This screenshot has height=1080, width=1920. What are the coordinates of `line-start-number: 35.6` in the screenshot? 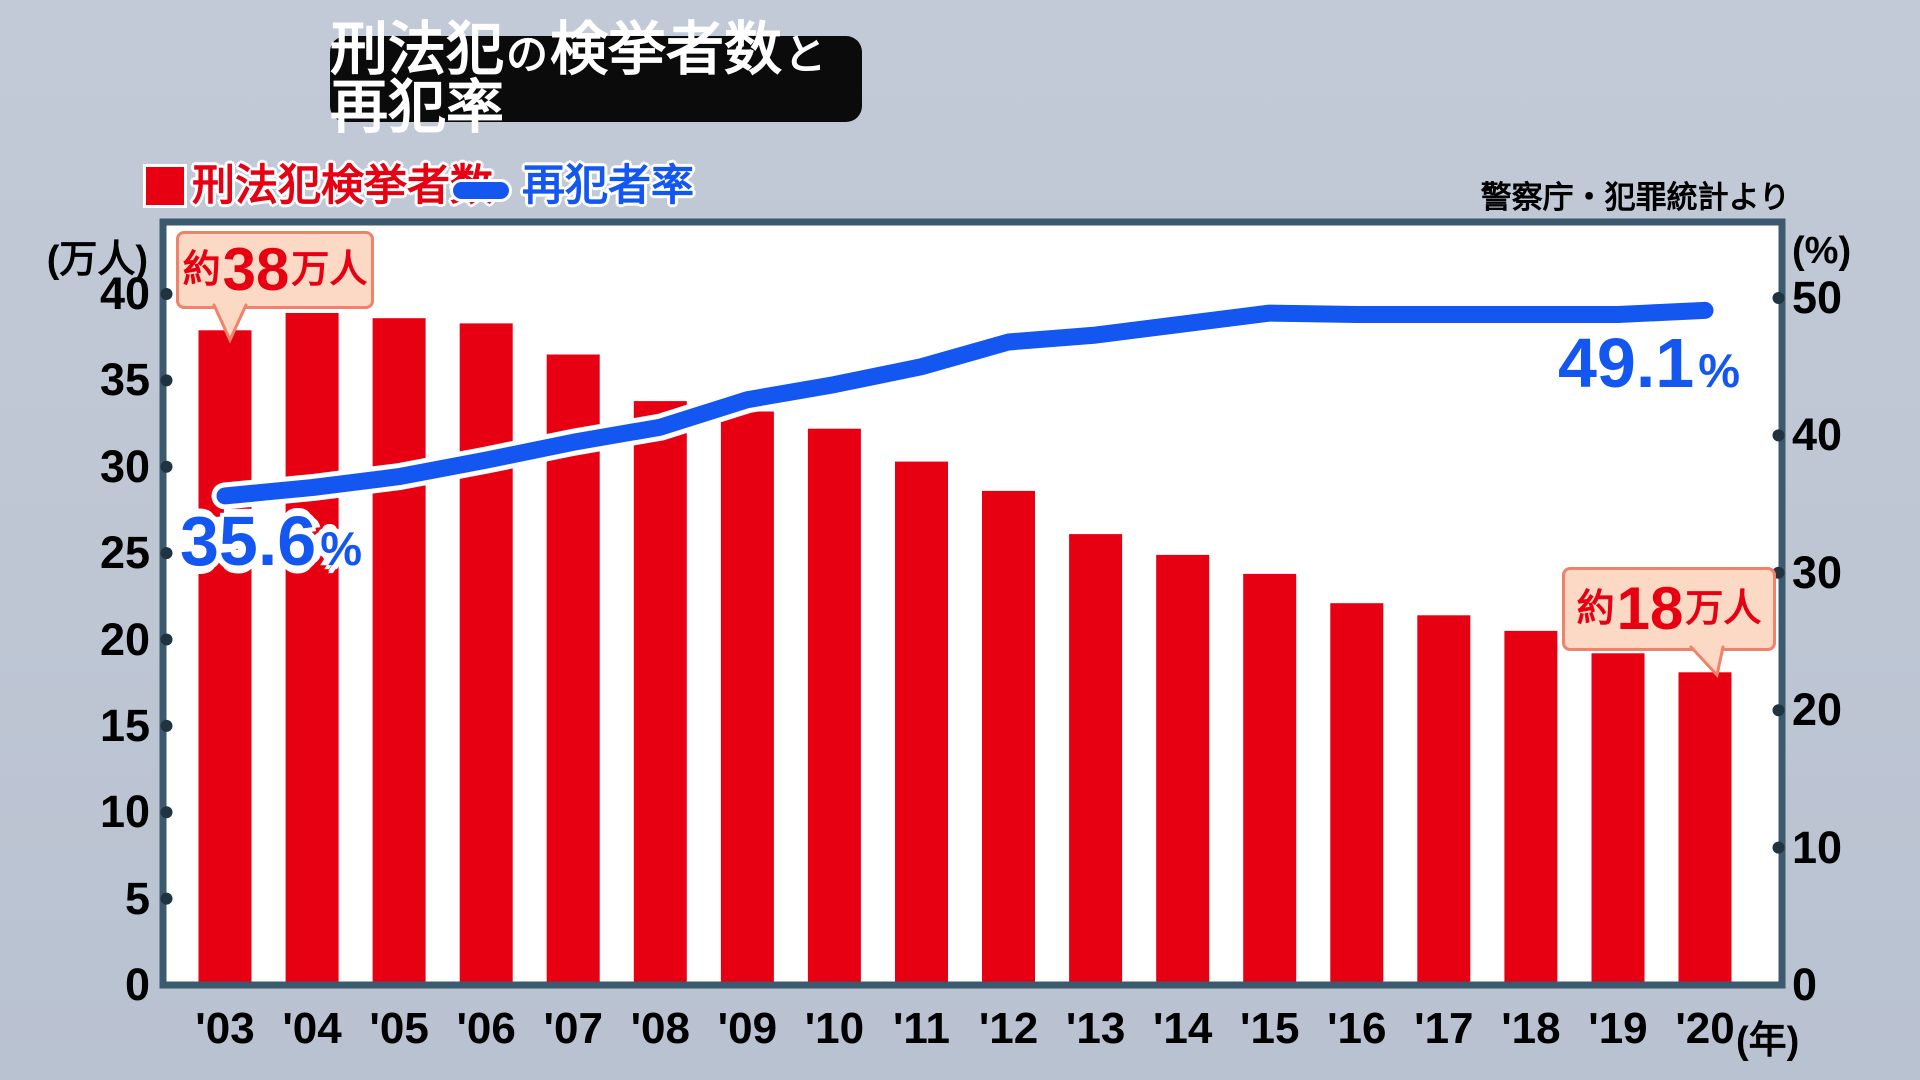 It's located at (248, 541).